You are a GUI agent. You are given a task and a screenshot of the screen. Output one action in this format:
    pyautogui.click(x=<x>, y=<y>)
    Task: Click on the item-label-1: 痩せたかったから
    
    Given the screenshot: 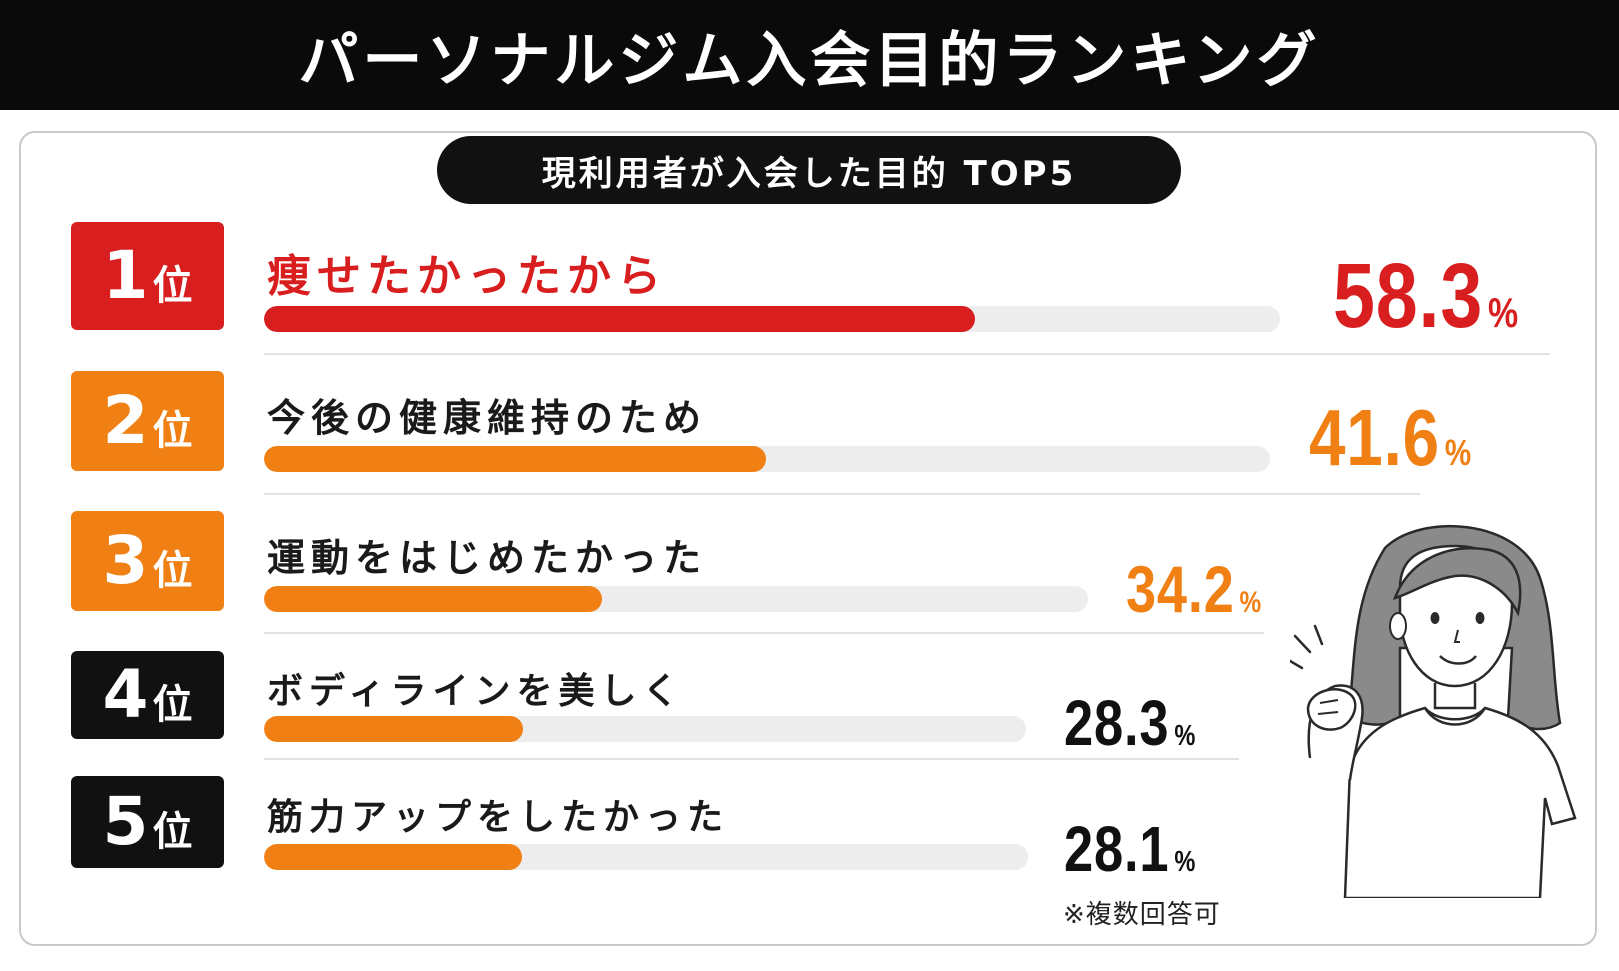 What is the action you would take?
    pyautogui.click(x=467, y=276)
    